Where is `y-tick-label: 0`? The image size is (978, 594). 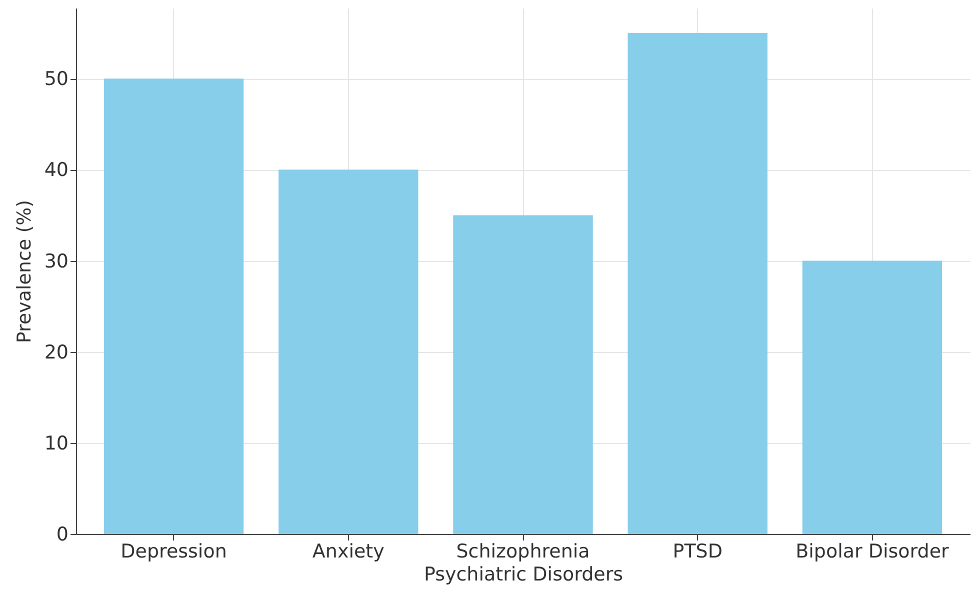 y-tick-label: 0 is located at coordinates (62, 535).